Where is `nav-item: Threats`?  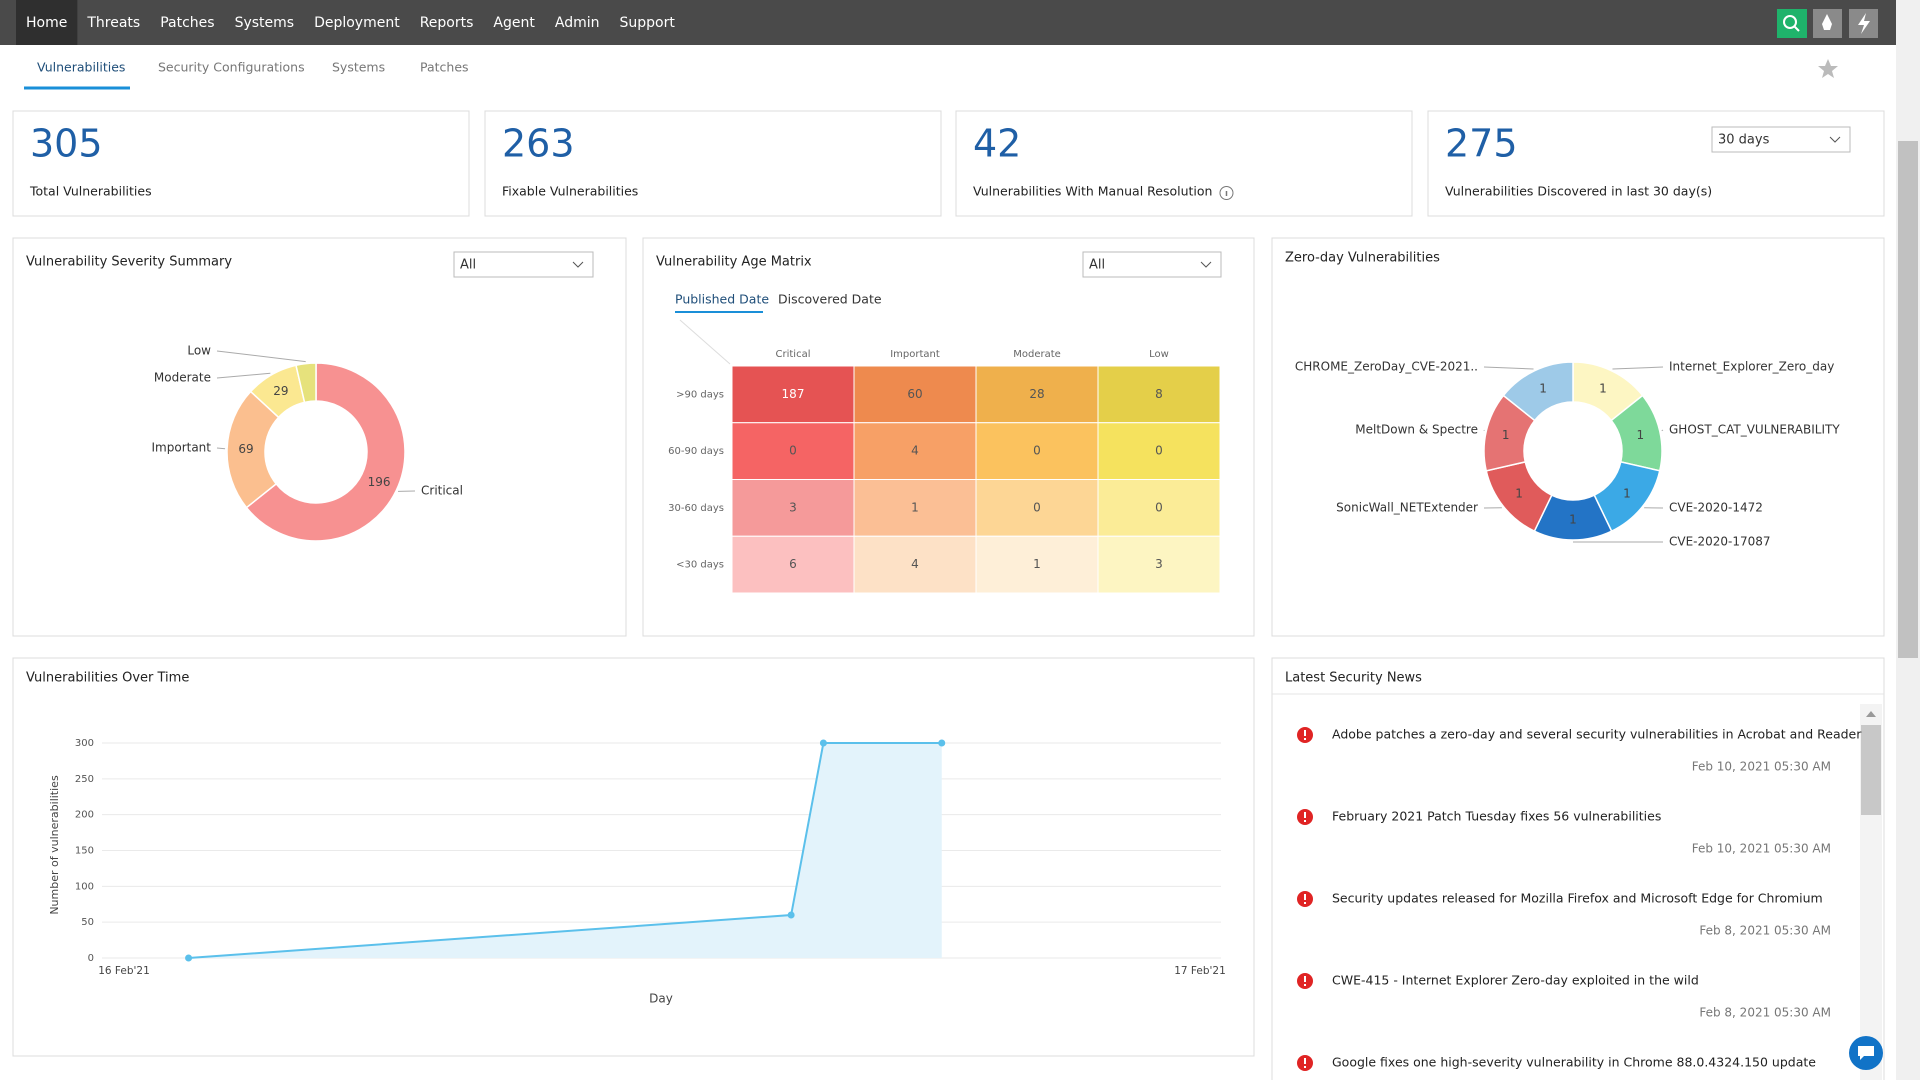
nav-item: Threats is located at coordinates (113, 23).